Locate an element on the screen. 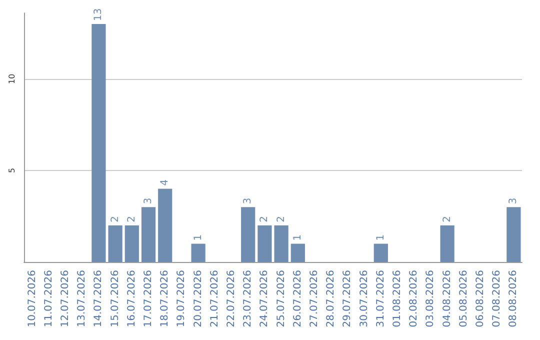 The image size is (540, 340). x-tick-label: 20.07.2026 is located at coordinates (198, 299).